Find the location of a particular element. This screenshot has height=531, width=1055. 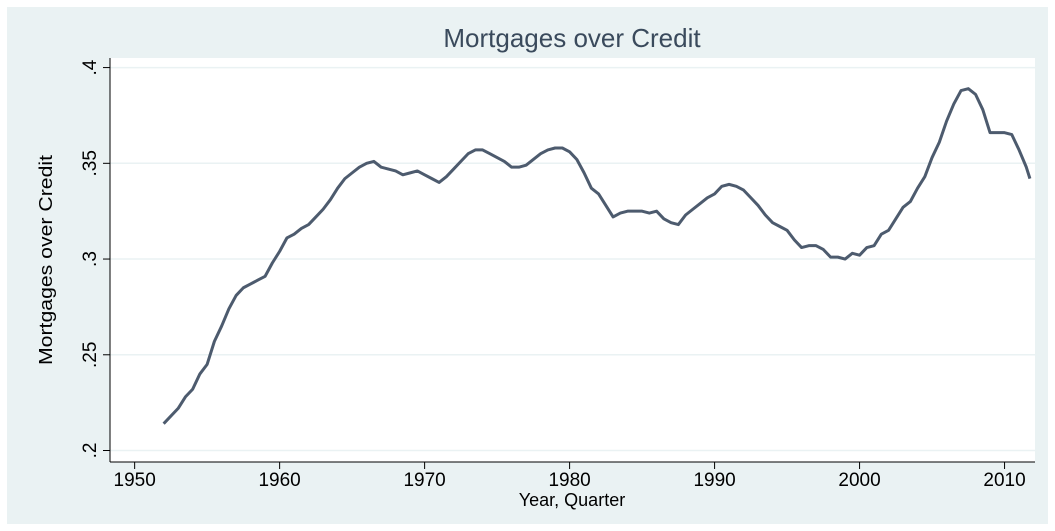

y-tick-label: .2 is located at coordinates (90, 451).